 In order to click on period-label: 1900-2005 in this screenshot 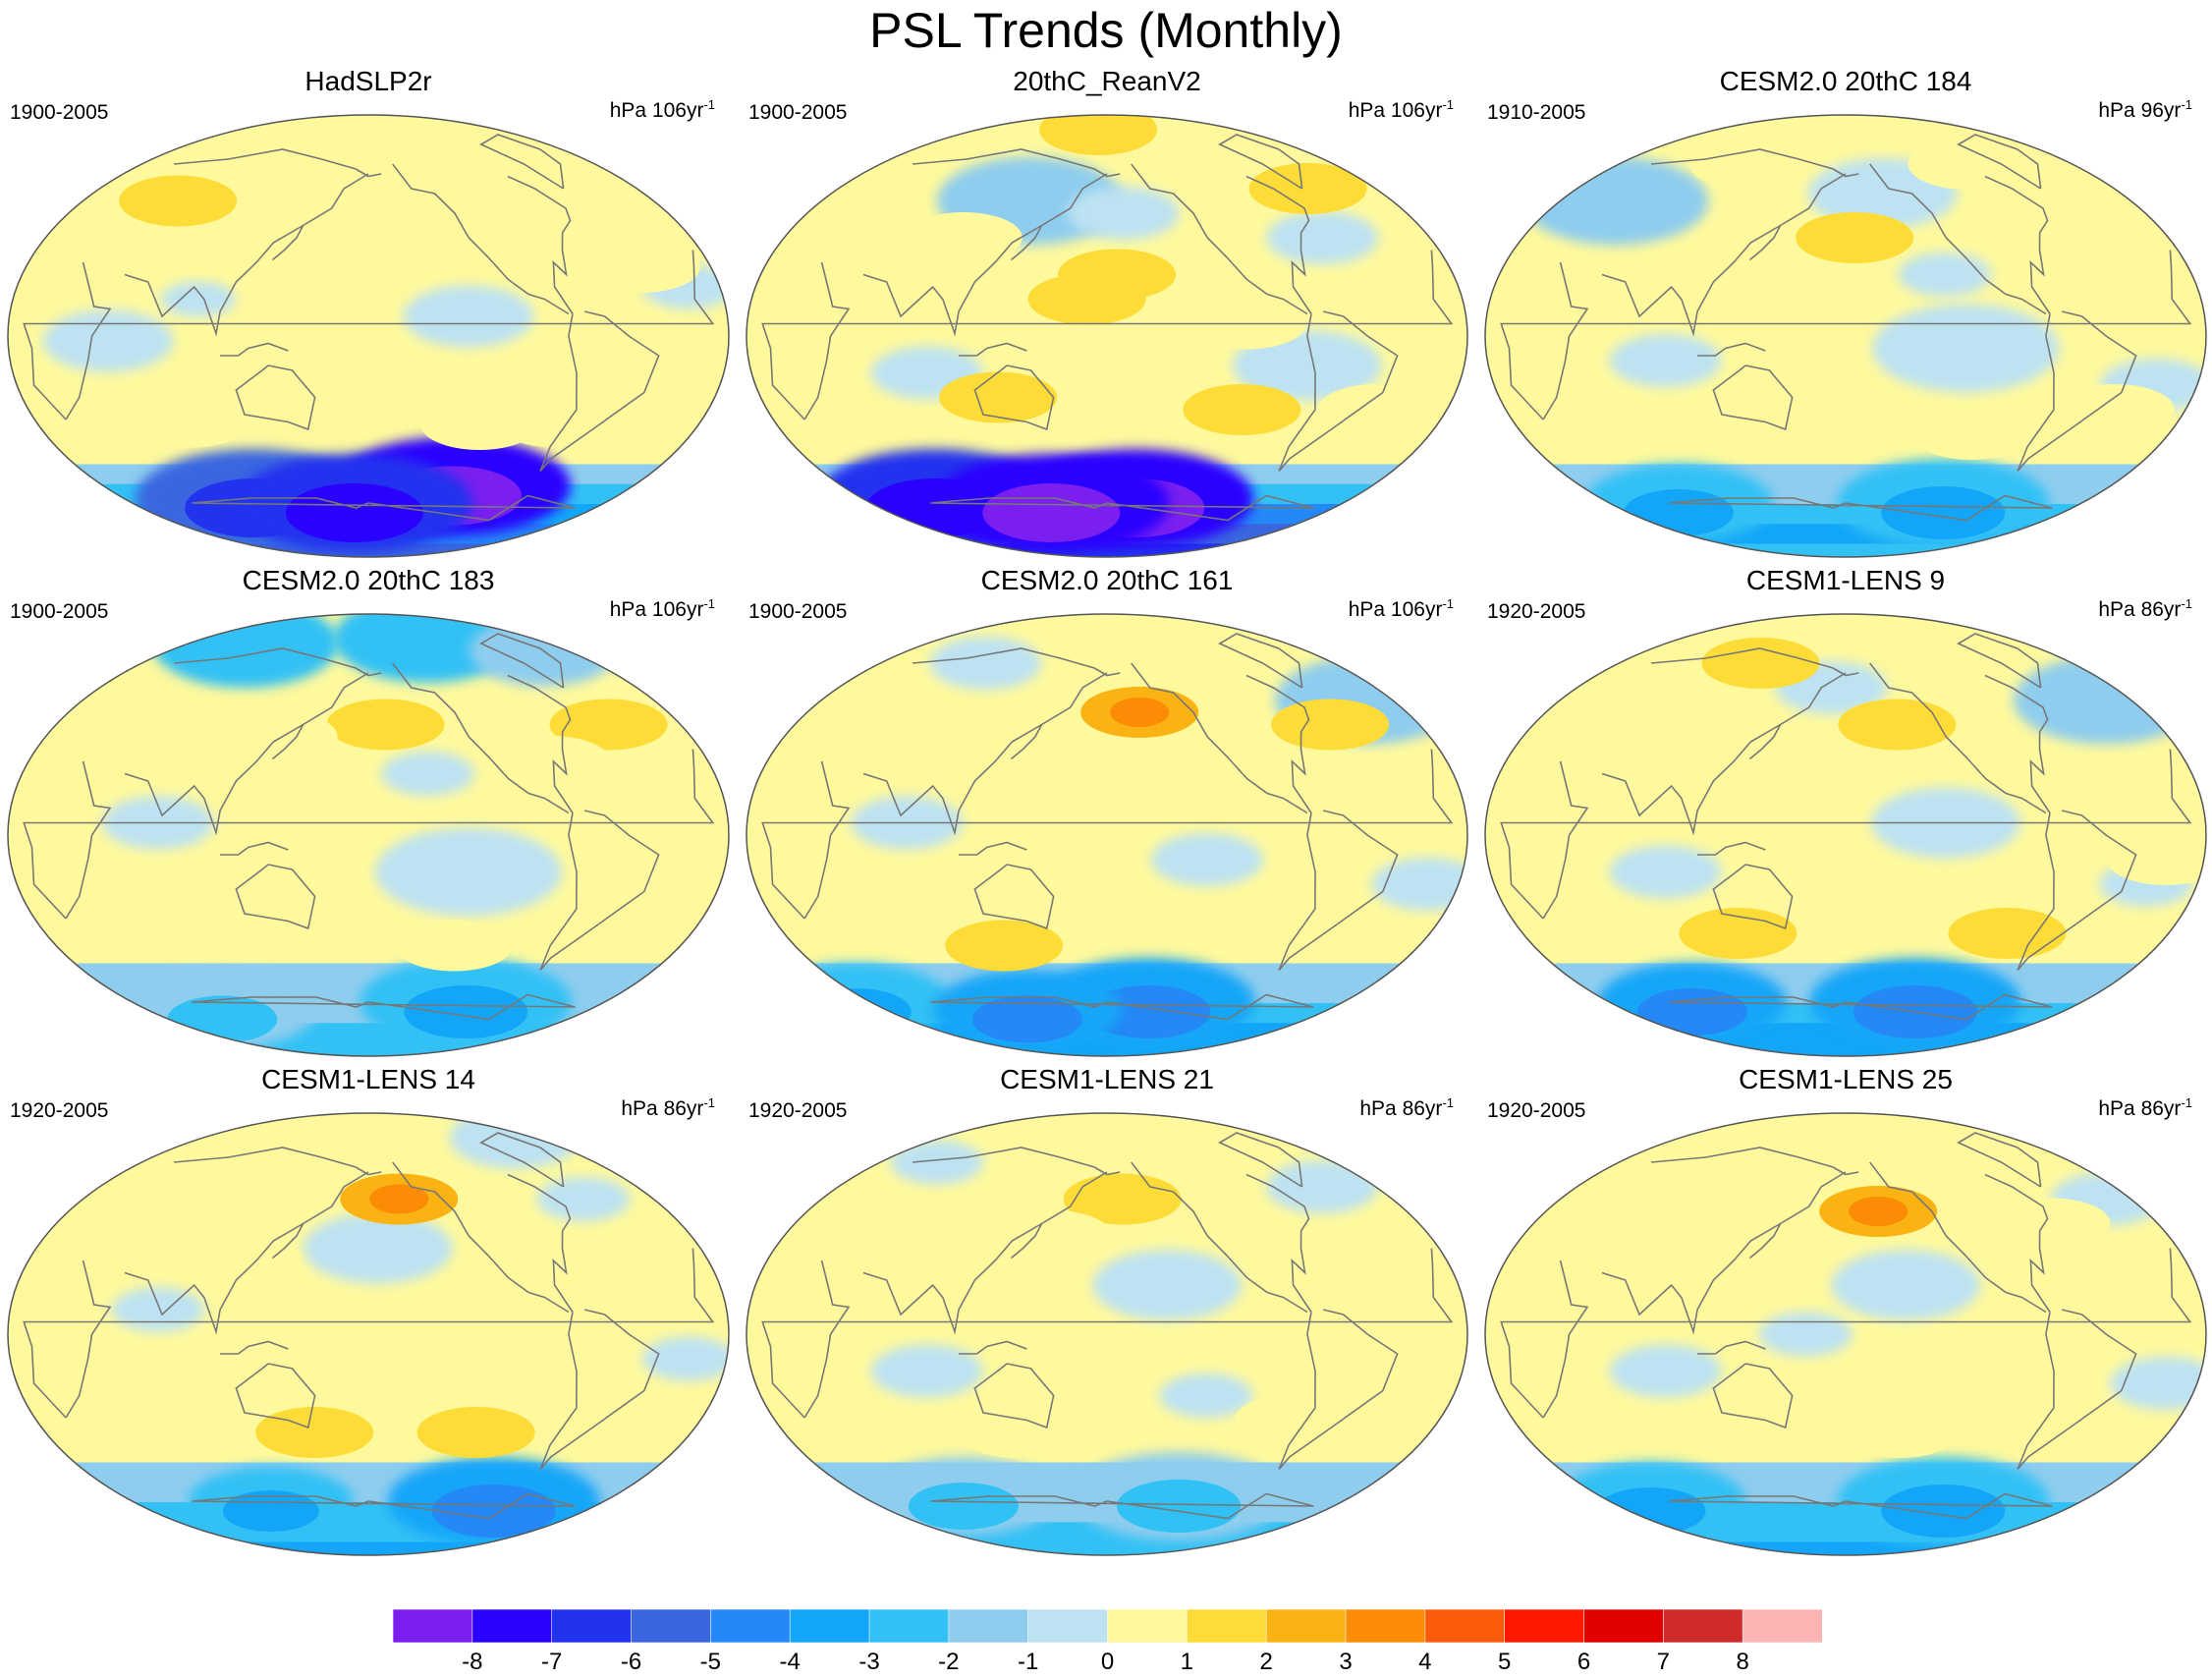, I will do `click(59, 611)`.